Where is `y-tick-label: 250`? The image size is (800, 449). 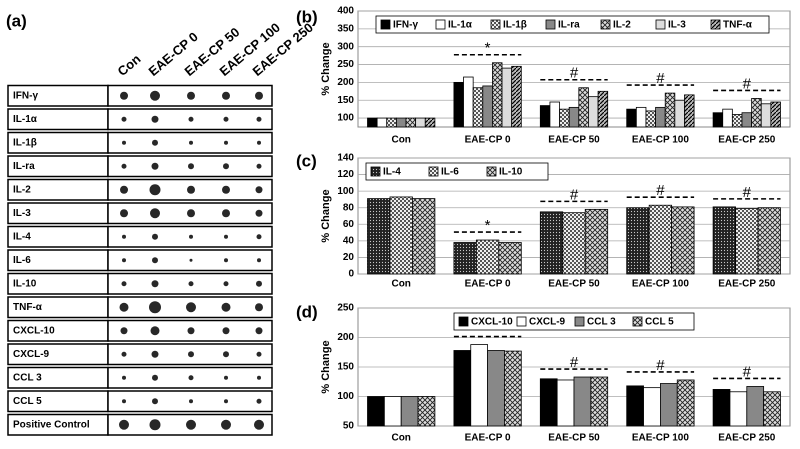 y-tick-label: 250 is located at coordinates (345, 308).